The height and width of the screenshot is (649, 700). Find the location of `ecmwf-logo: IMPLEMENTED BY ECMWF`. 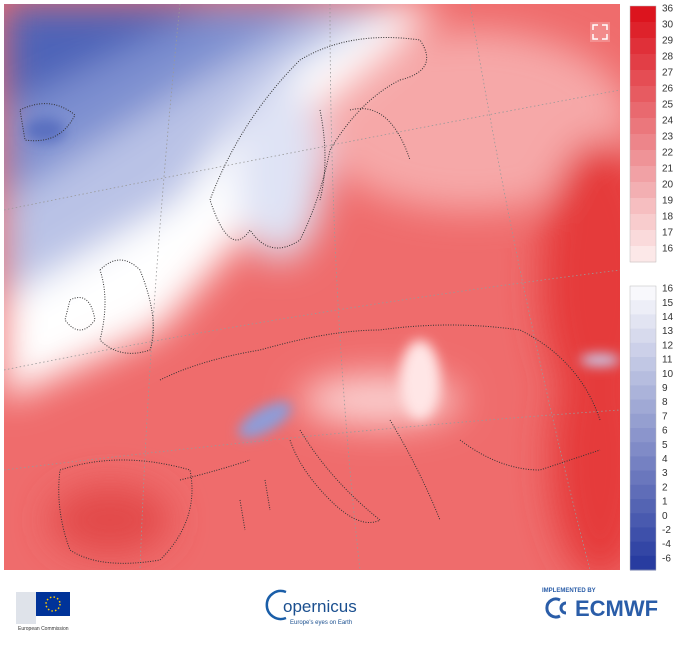

ecmwf-logo: IMPLEMENTED BY ECMWF is located at coordinates (600, 604).